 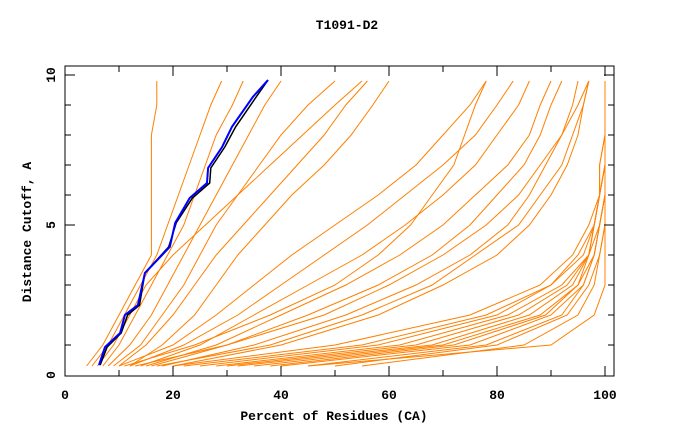 What do you see at coordinates (605, 395) in the screenshot?
I see `x-tick-label: 100` at bounding box center [605, 395].